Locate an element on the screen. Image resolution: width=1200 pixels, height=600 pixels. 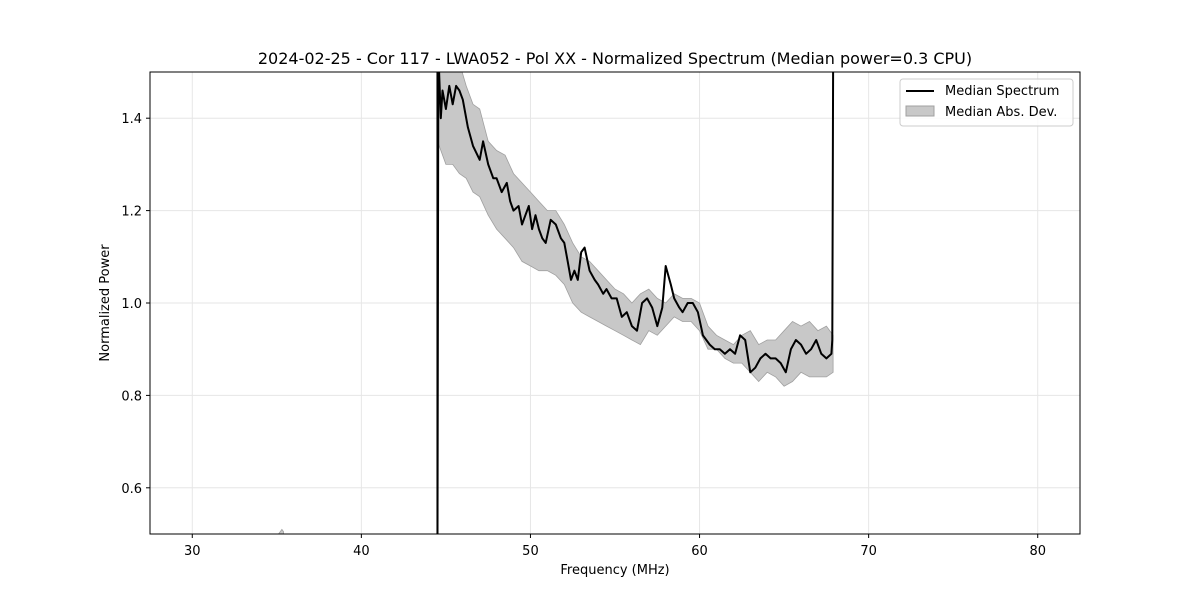
y-axis: 0.6 0.8 1.0 1.2 1.4 is located at coordinates (135, 304).